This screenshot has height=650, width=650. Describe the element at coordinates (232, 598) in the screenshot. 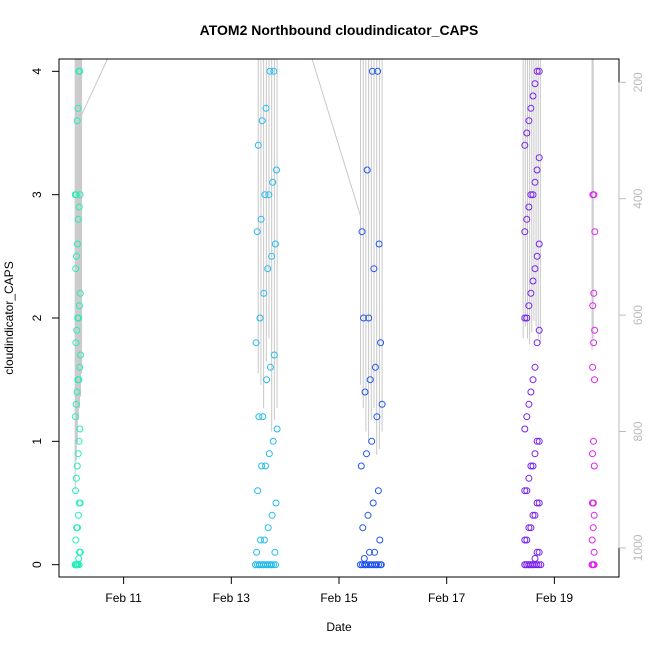

I see `x-tick-label: Feb 13` at that location.